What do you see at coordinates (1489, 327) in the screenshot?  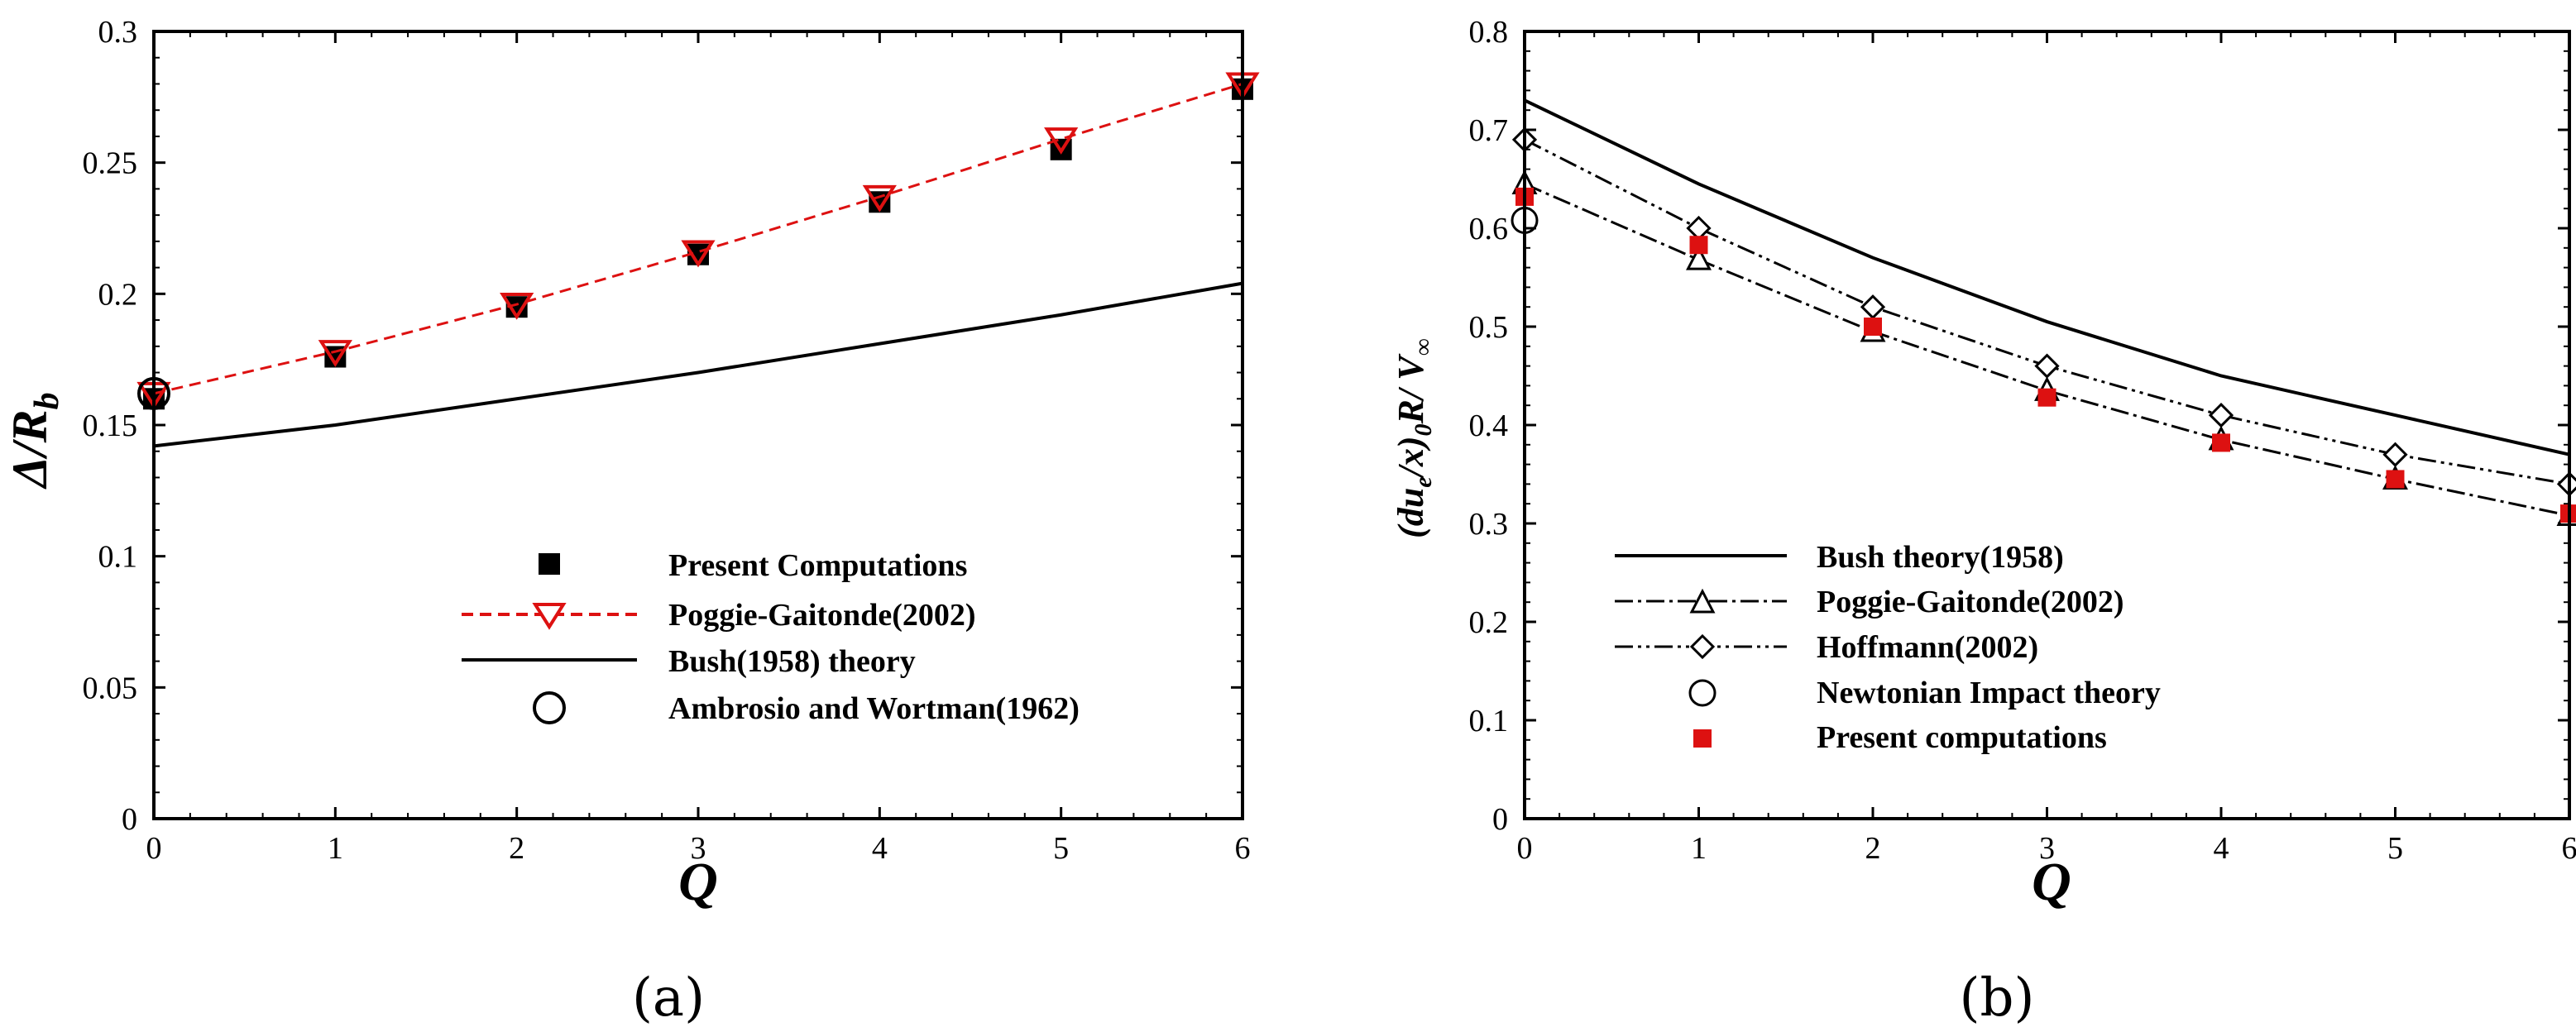 I see `y-tick-label: 0.5` at bounding box center [1489, 327].